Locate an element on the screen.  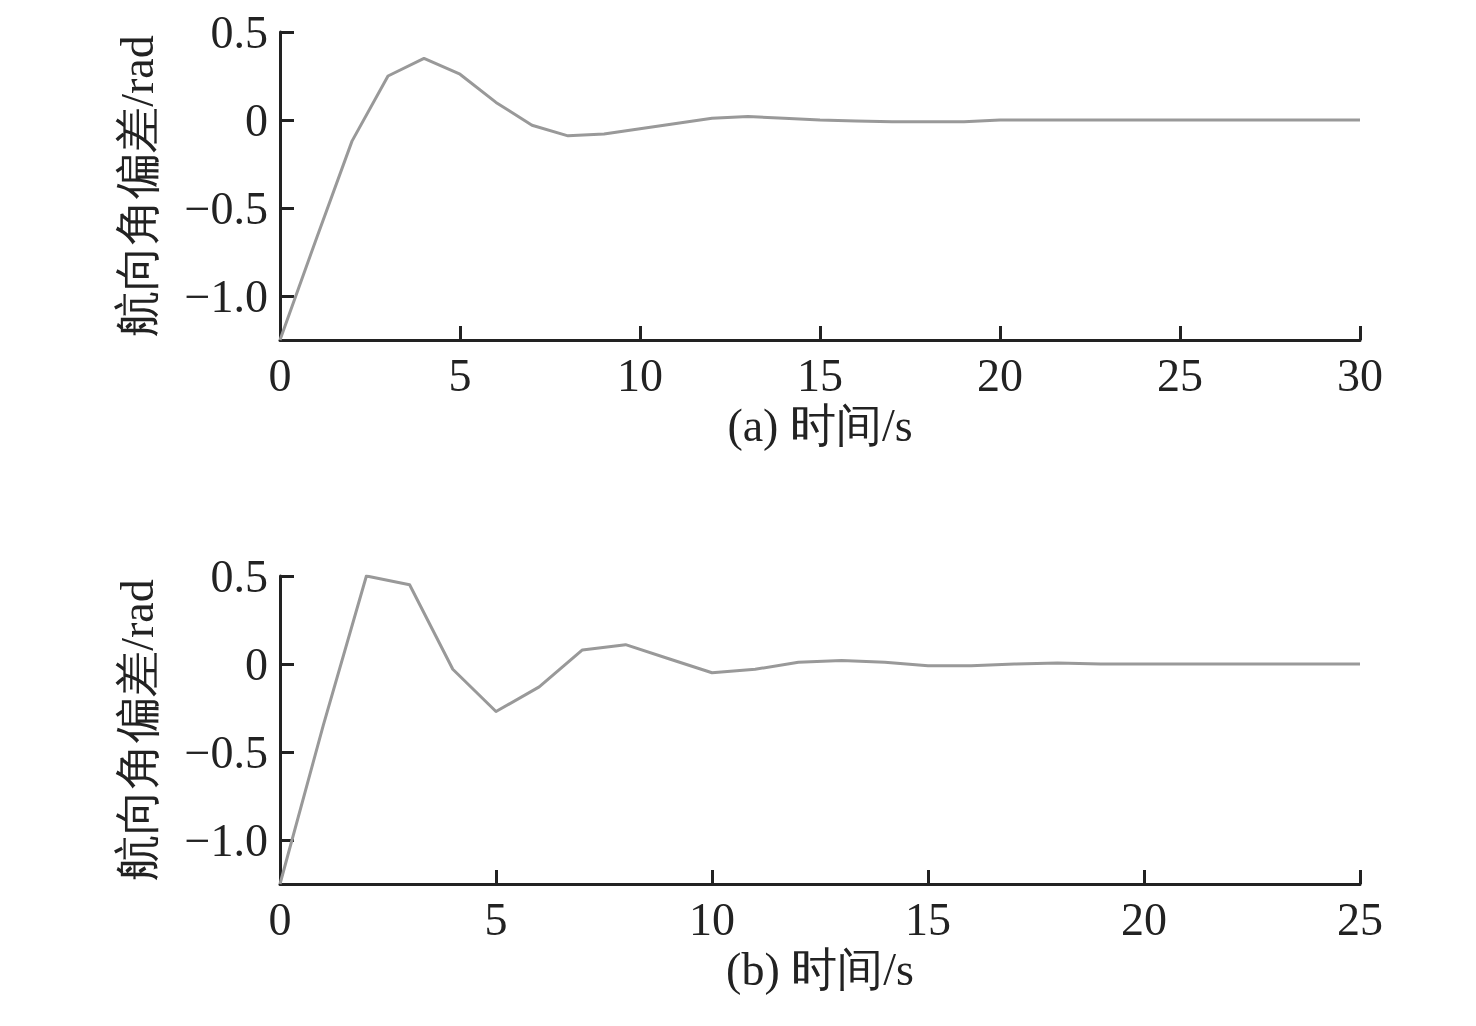
x-axis-title: (b) 时间/s is located at coordinates (820, 970).